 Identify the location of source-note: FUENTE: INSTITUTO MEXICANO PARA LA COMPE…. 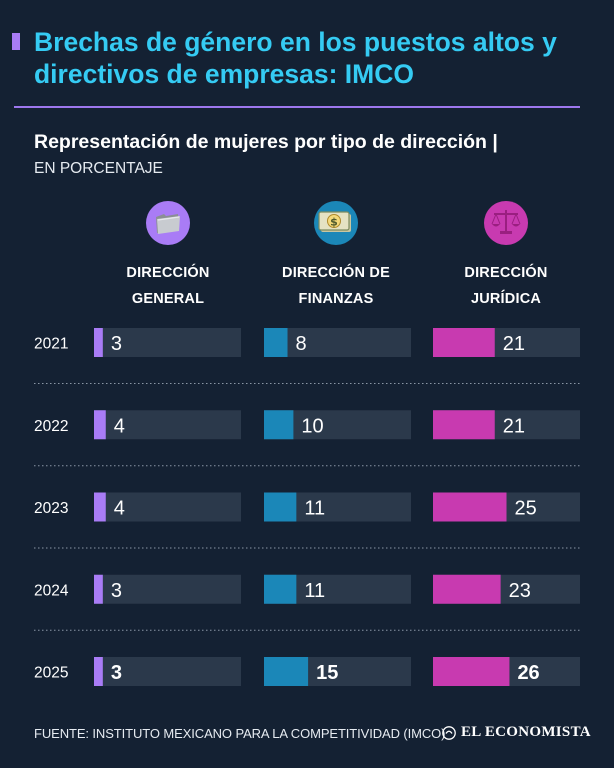
(240, 733).